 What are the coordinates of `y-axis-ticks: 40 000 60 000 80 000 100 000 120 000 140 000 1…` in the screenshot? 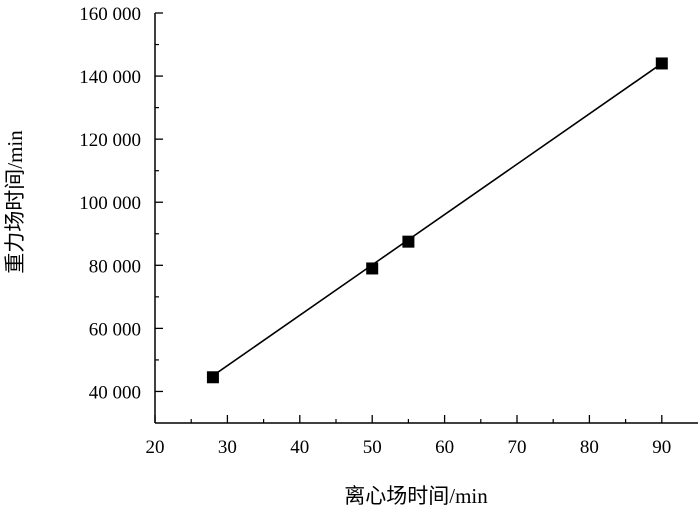 It's located at (121, 203).